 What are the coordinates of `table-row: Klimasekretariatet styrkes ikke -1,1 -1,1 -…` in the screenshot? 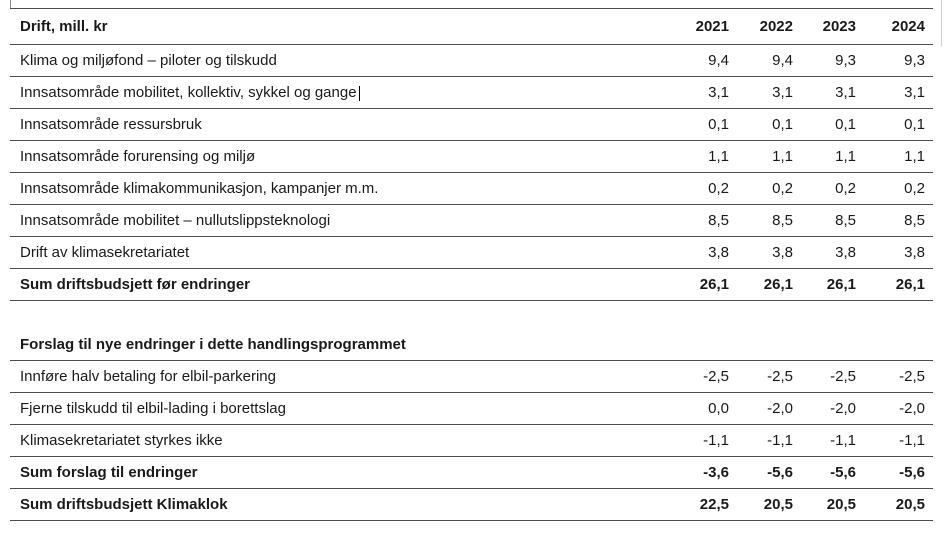 It's located at (471, 441).